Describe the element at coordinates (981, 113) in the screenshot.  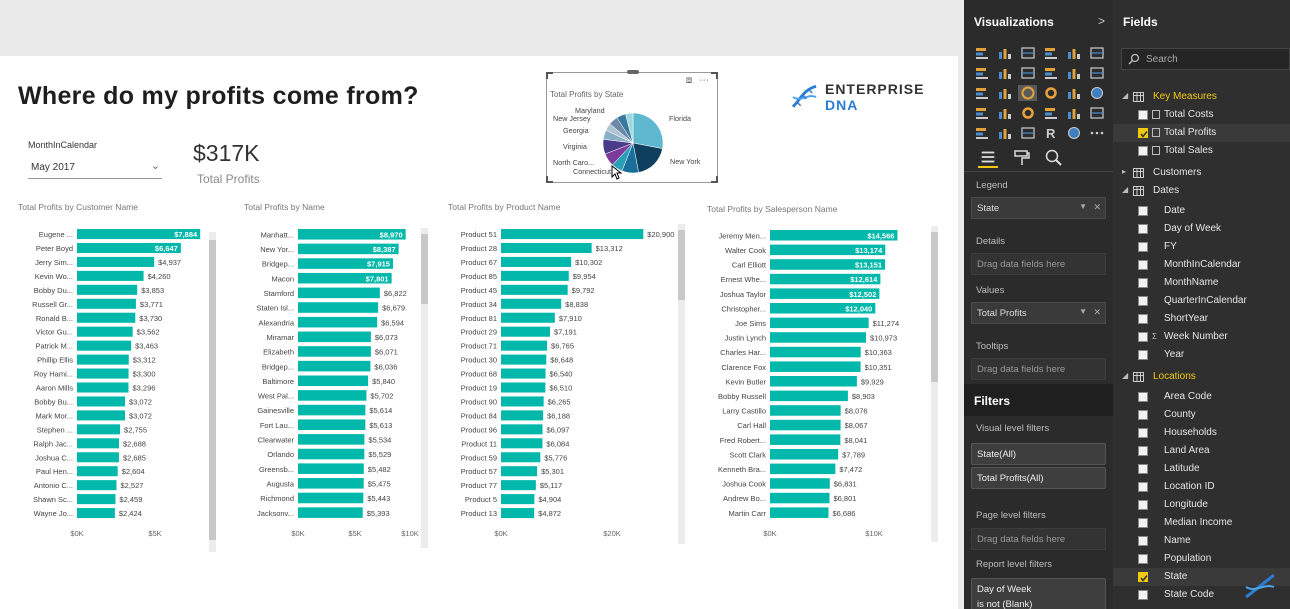
I see `filled-map-icon` at that location.